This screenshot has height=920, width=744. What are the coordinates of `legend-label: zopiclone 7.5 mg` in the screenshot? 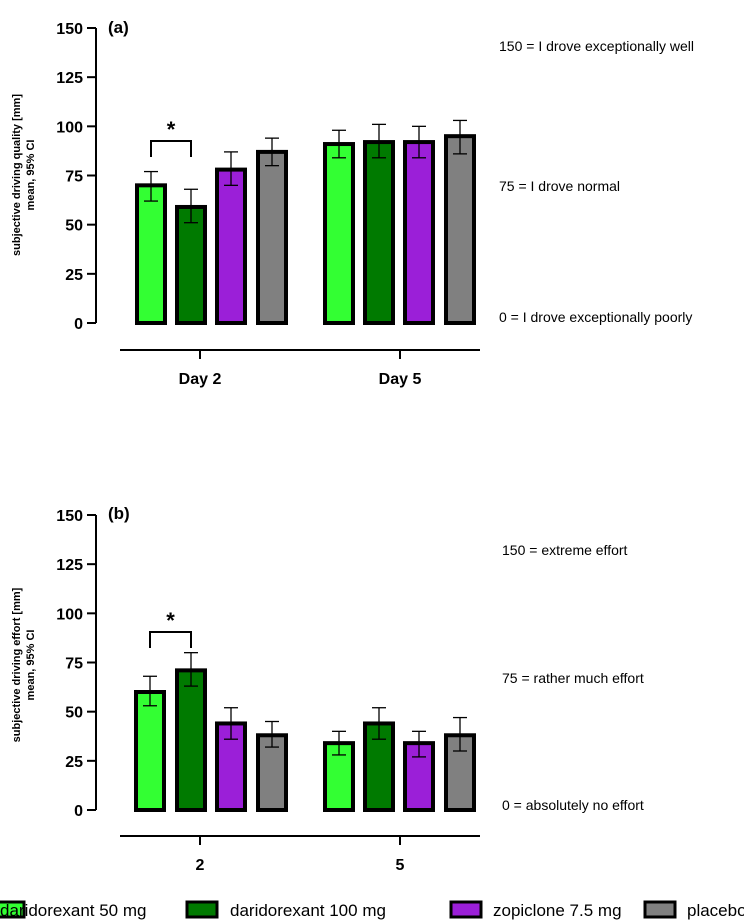 It's located at (557, 910).